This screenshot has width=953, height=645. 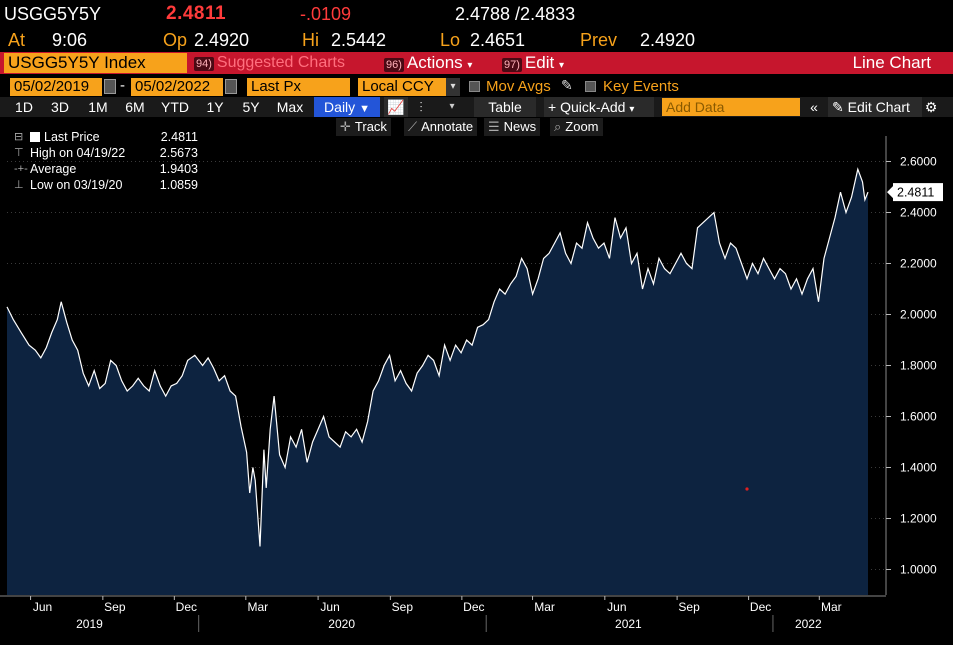 What do you see at coordinates (505, 107) in the screenshot?
I see `table-button: Table` at bounding box center [505, 107].